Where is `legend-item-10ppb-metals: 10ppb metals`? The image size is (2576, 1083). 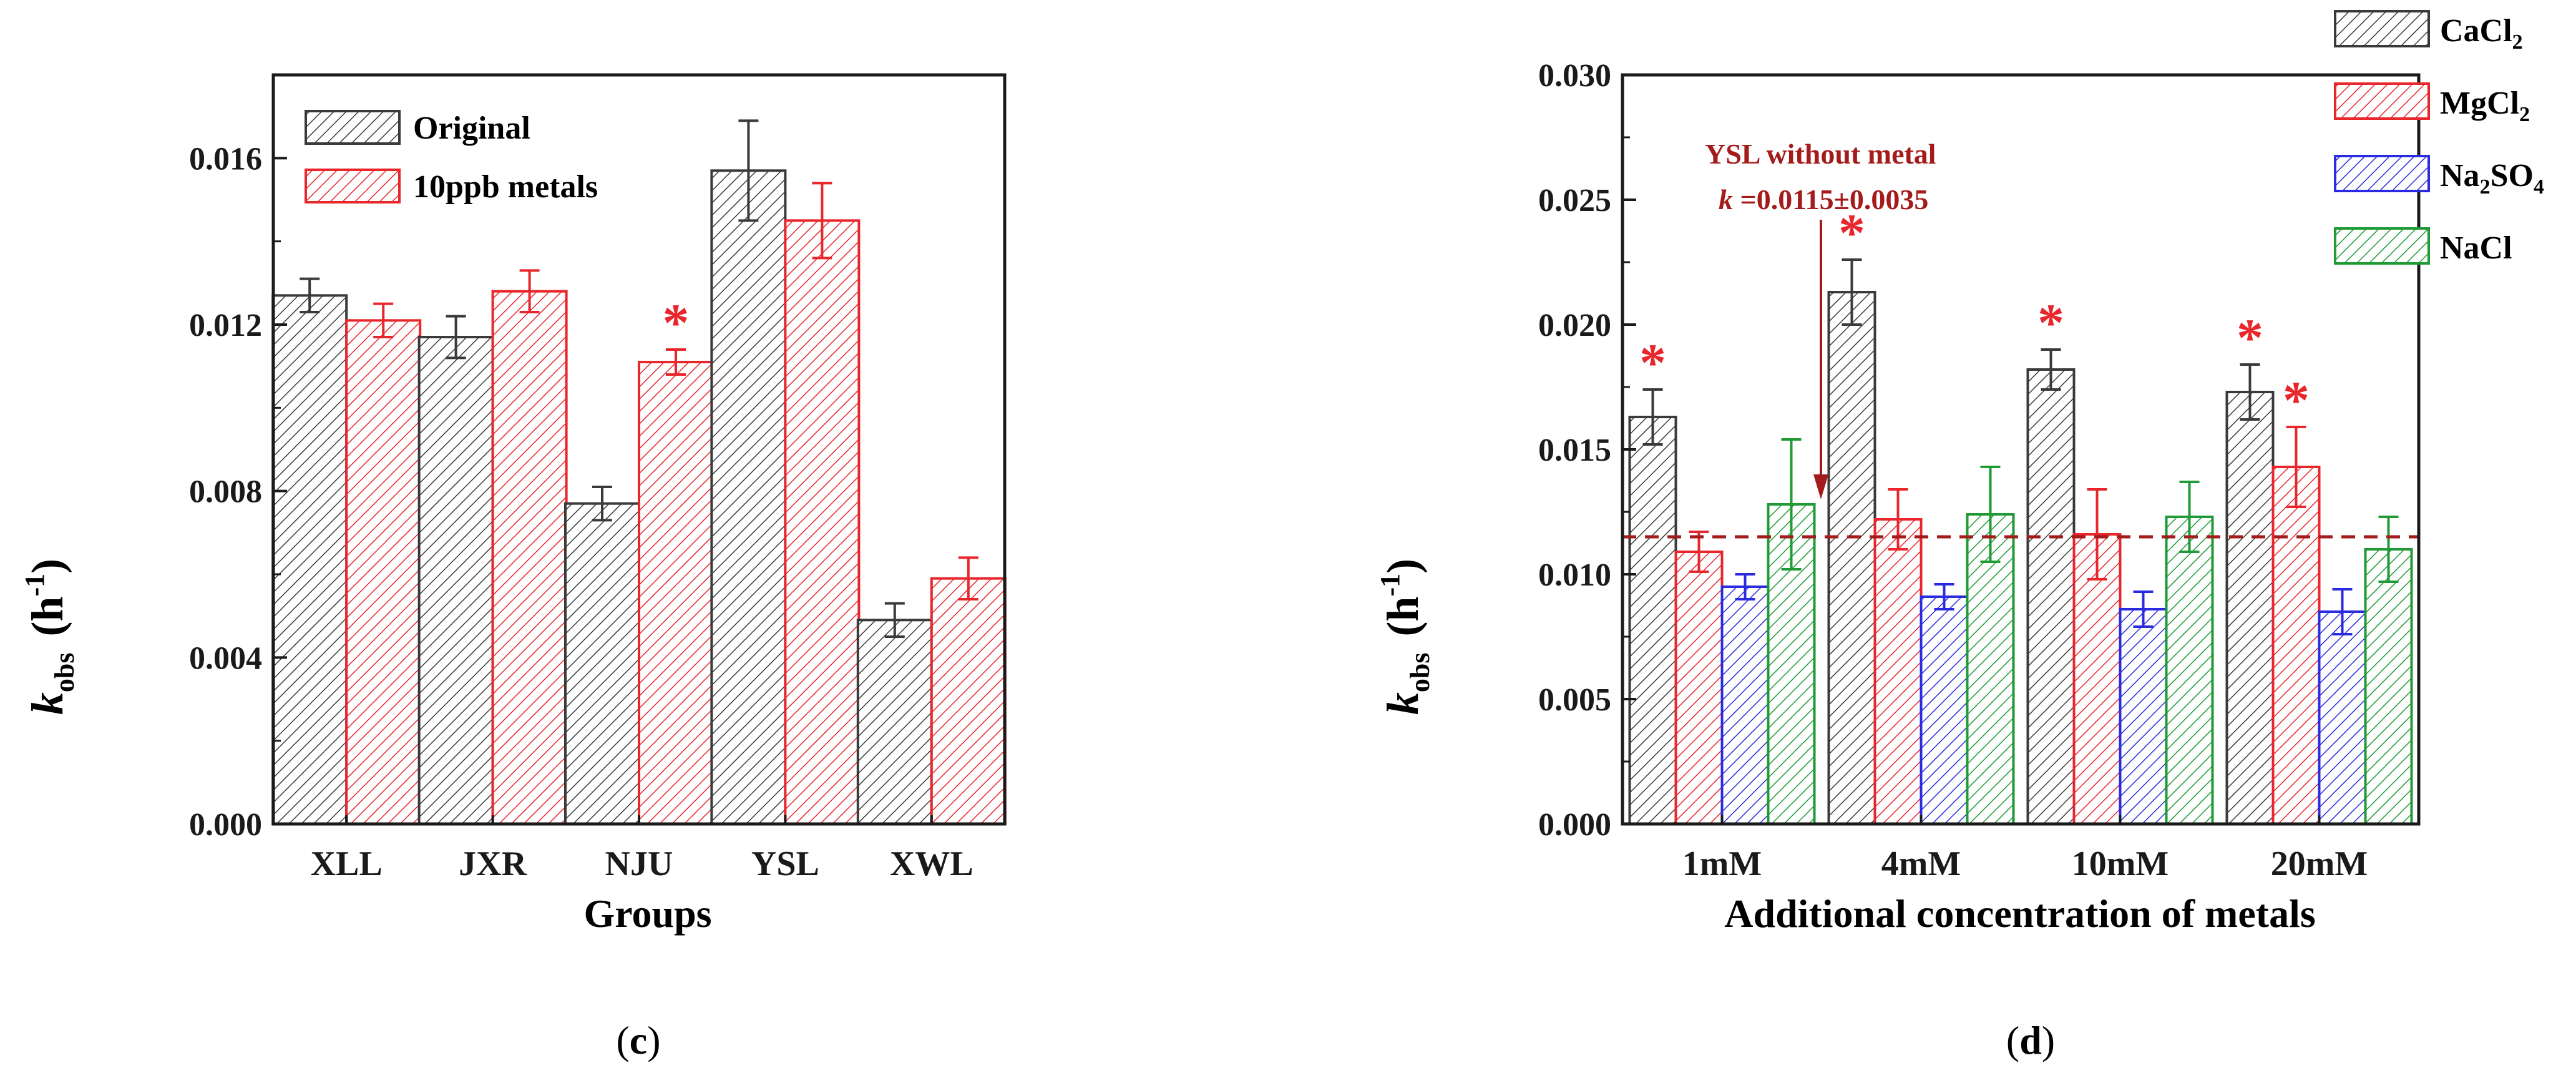 legend-item-10ppb-metals: 10ppb metals is located at coordinates (451, 187).